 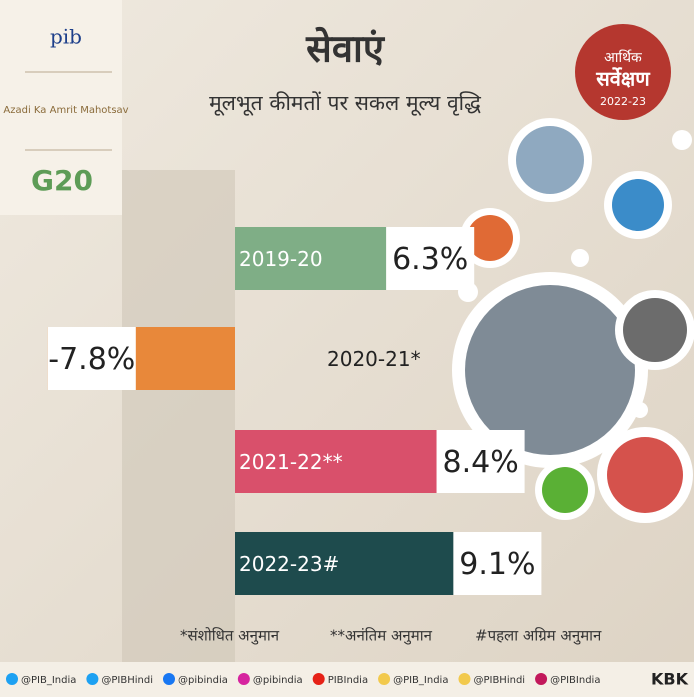 I want to click on value-label: 8.4%, so click(x=480, y=462).